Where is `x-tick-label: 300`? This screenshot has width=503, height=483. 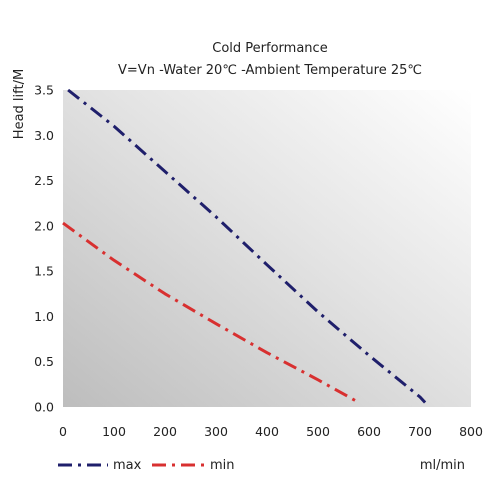
x-tick-label: 300 is located at coordinates (216, 431).